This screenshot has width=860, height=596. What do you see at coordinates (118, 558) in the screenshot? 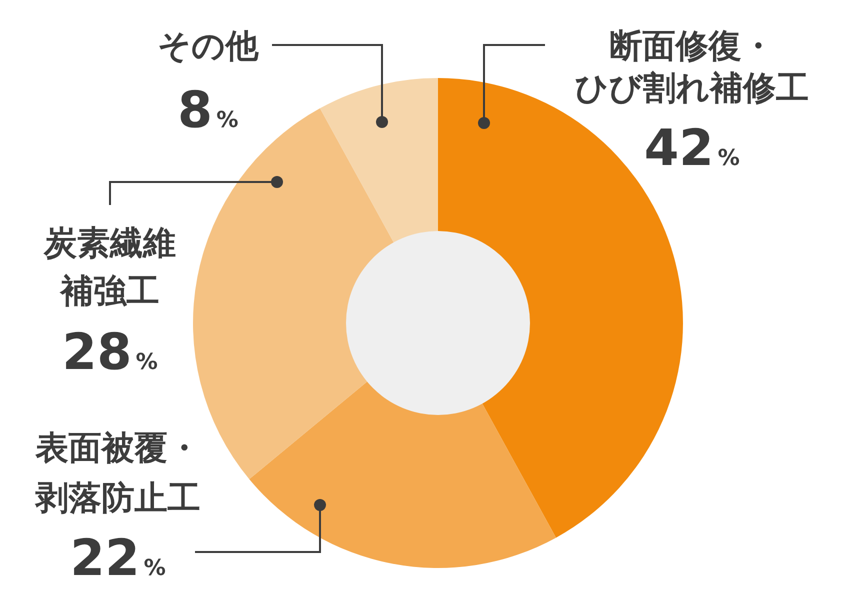
I see `data-label: 22%` at bounding box center [118, 558].